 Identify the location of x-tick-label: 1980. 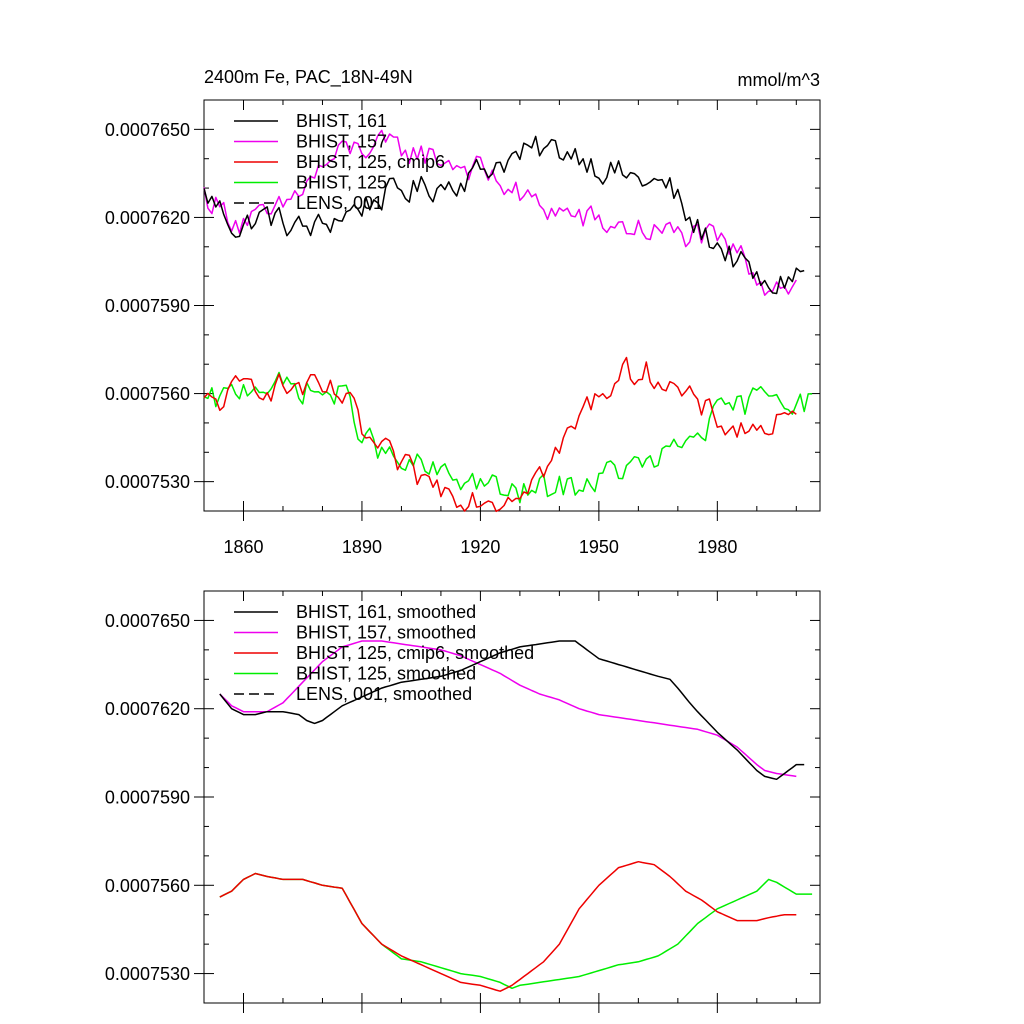
(717, 547).